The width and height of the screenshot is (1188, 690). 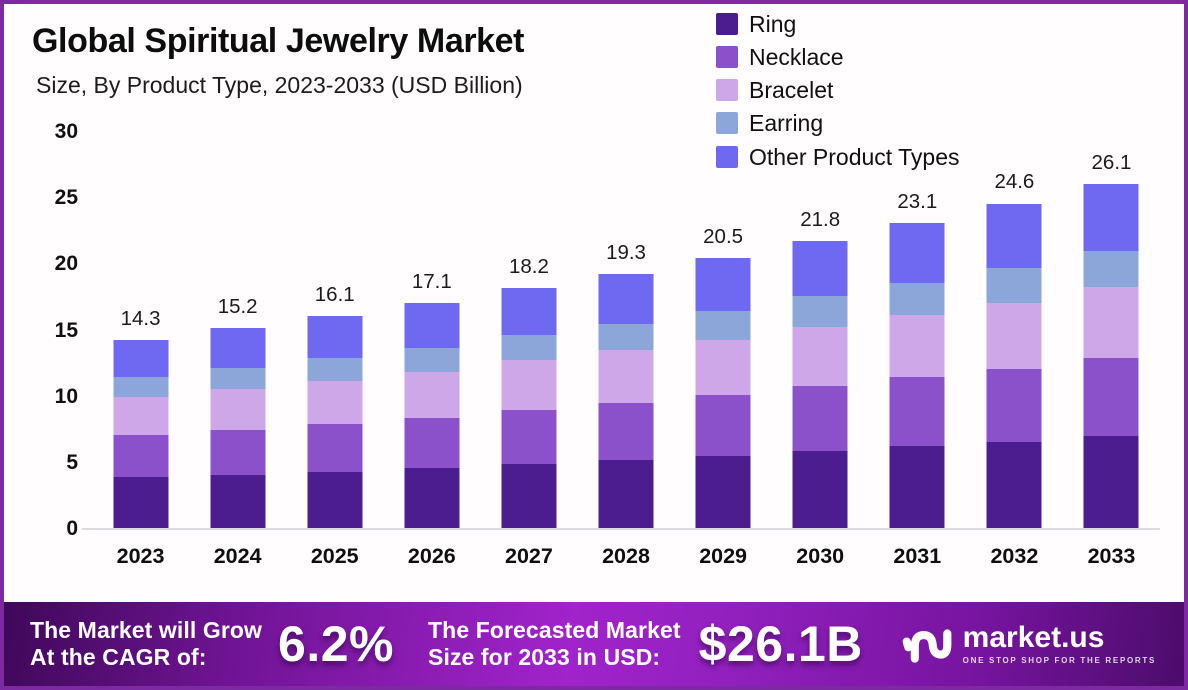 I want to click on segment-earring-2026, so click(x=432, y=359).